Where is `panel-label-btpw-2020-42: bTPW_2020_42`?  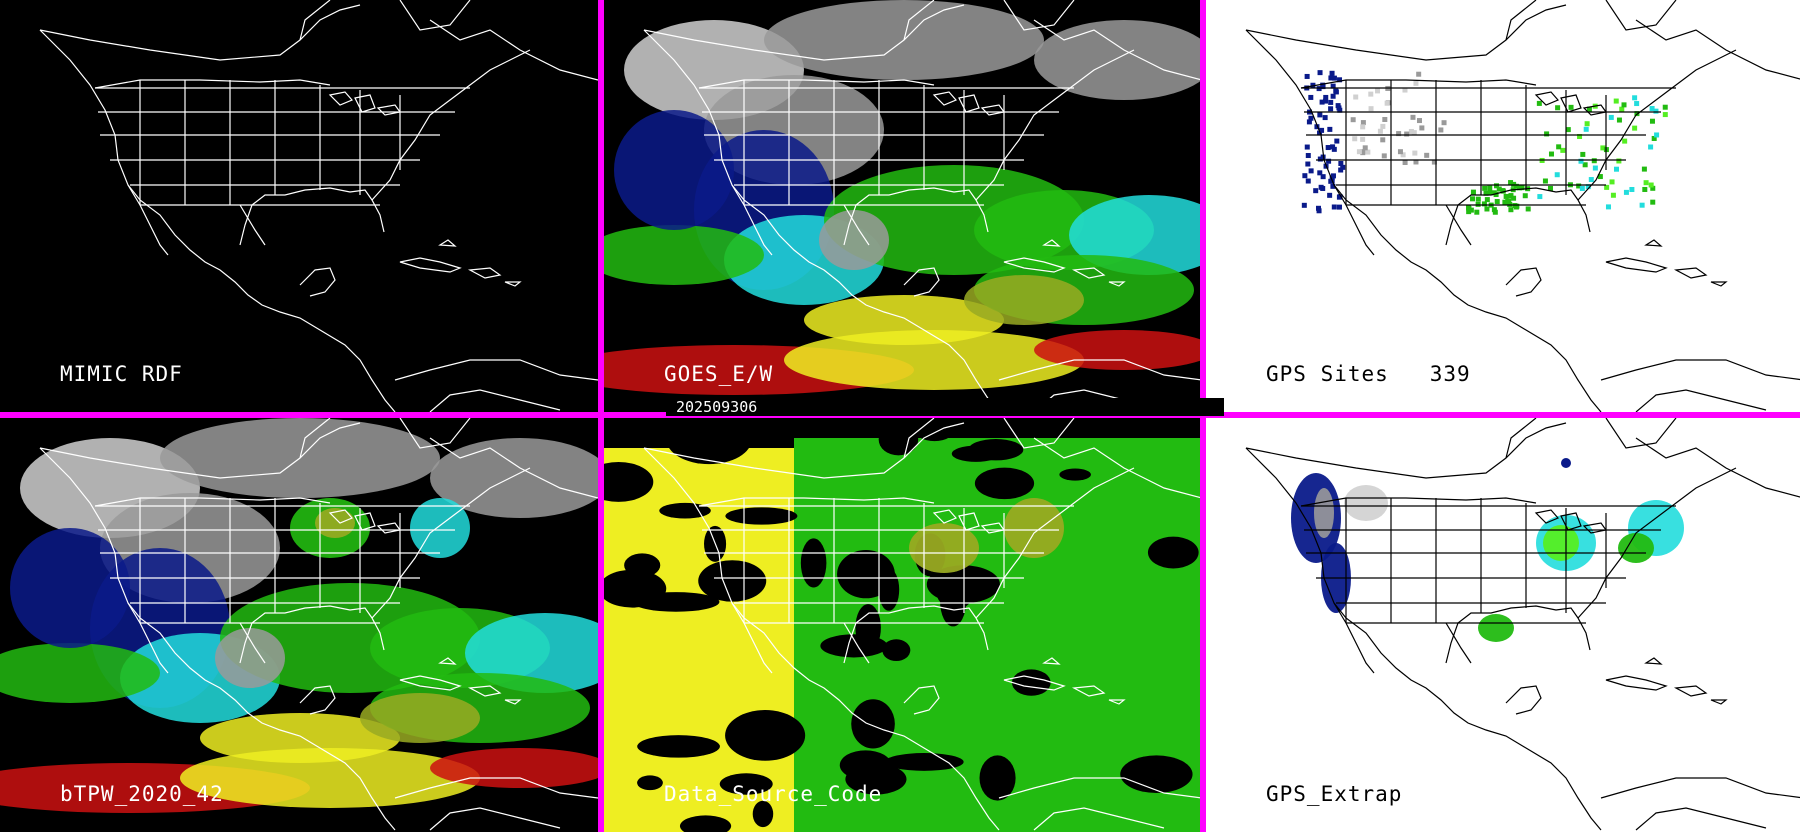 panel-label-btpw-2020-42: bTPW_2020_42 is located at coordinates (142, 794).